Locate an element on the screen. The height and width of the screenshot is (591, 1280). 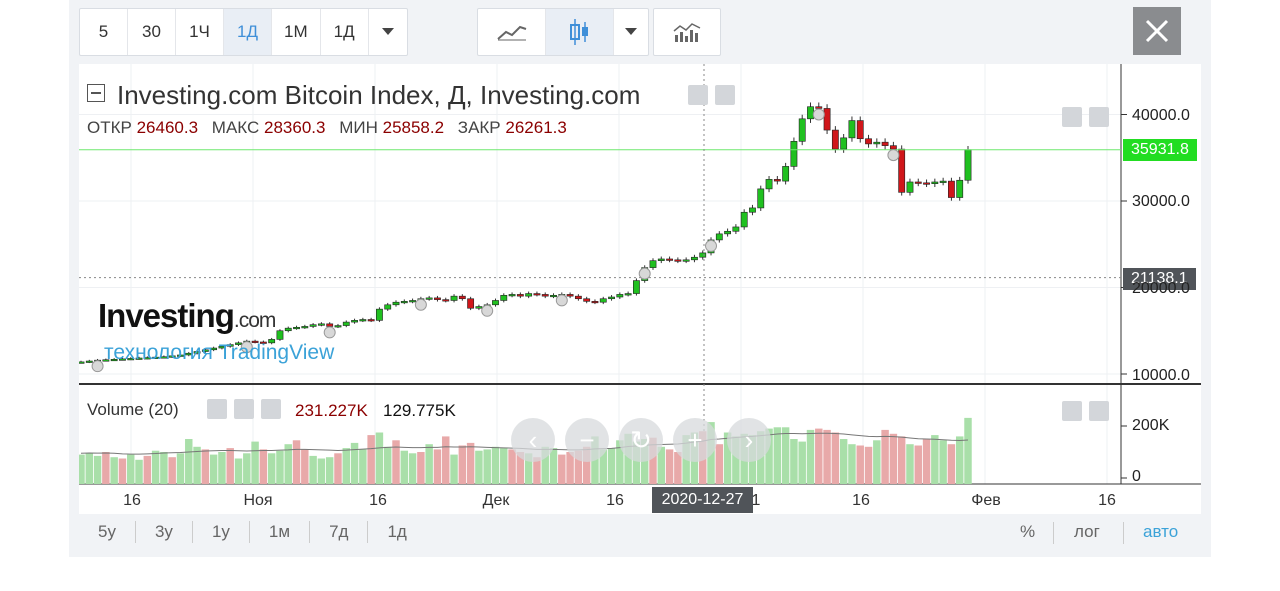
interval-5-button: 5 is located at coordinates (104, 32).